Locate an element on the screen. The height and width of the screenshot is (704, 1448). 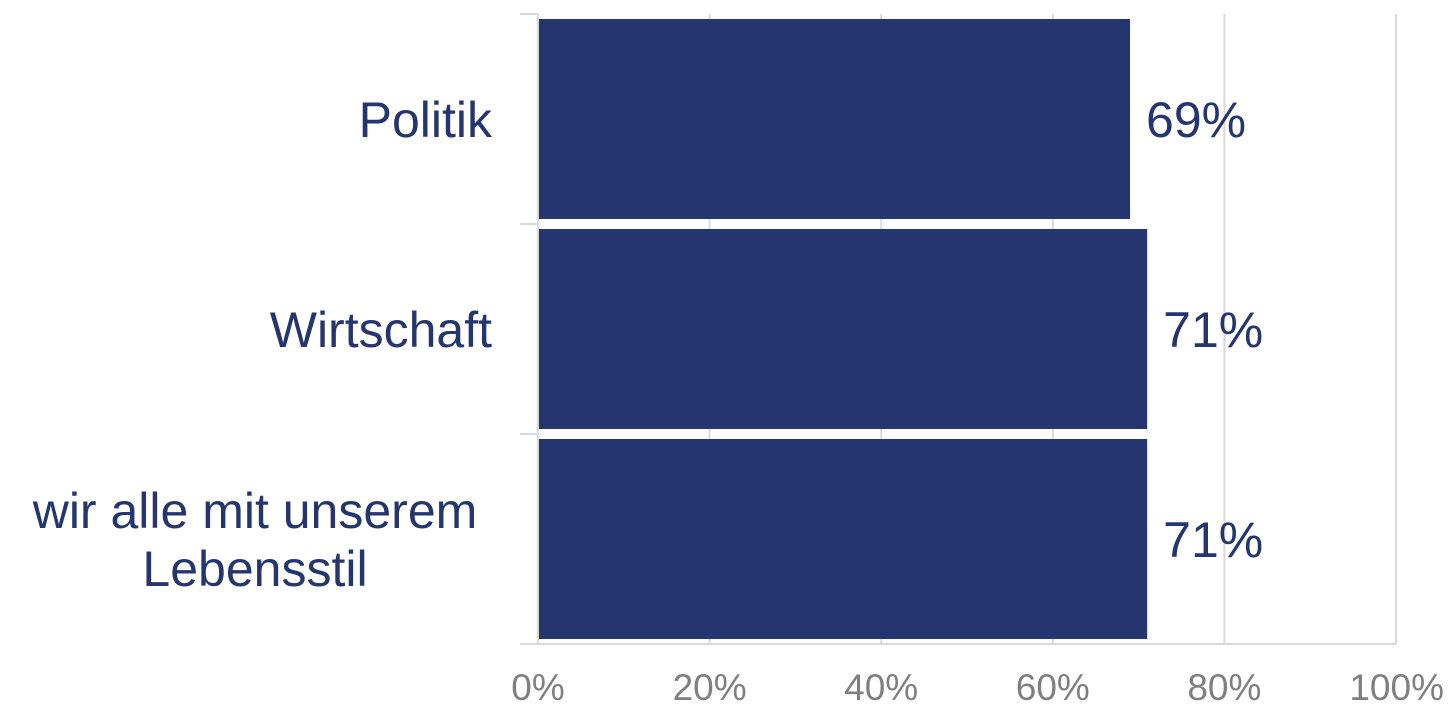
value-labels: 69% 71% 71% is located at coordinates (1204, 330).